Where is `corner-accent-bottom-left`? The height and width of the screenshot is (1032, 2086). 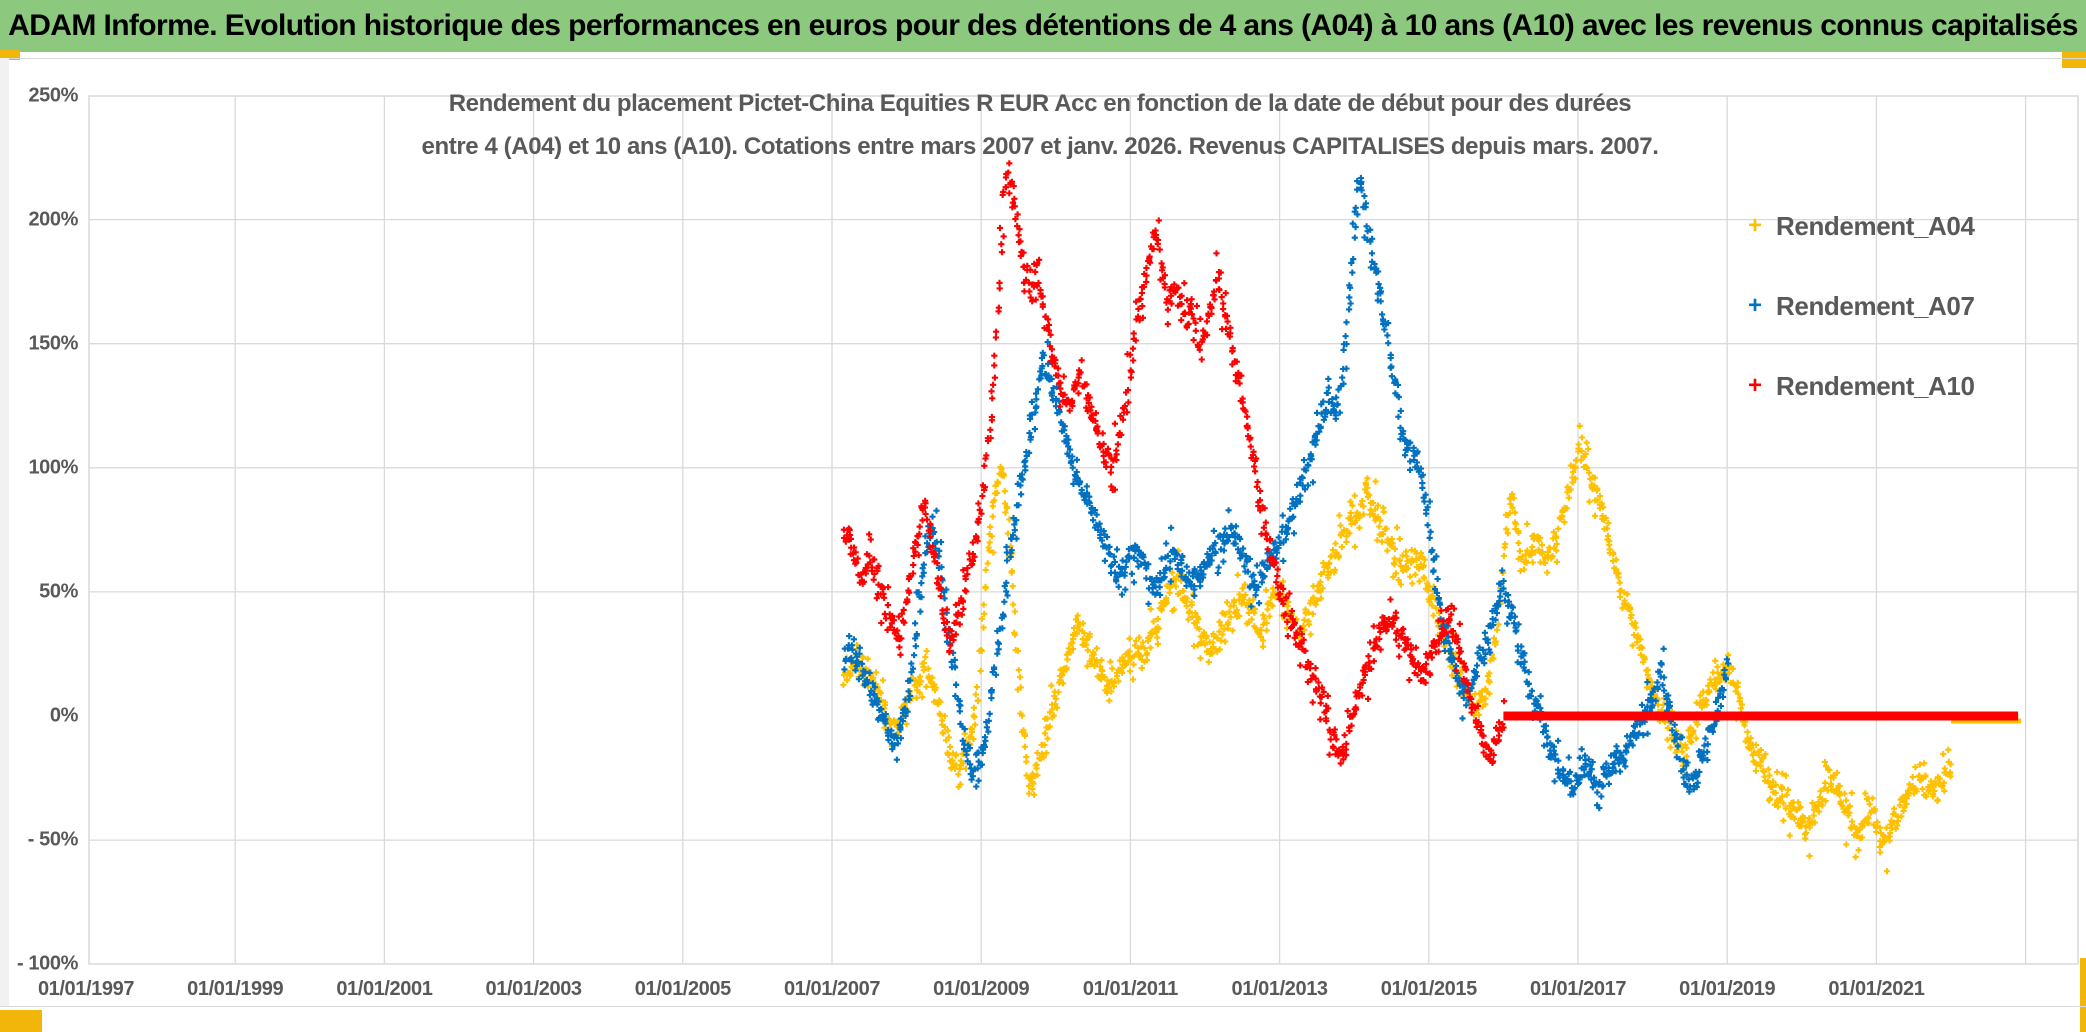 corner-accent-bottom-left is located at coordinates (21, 1021).